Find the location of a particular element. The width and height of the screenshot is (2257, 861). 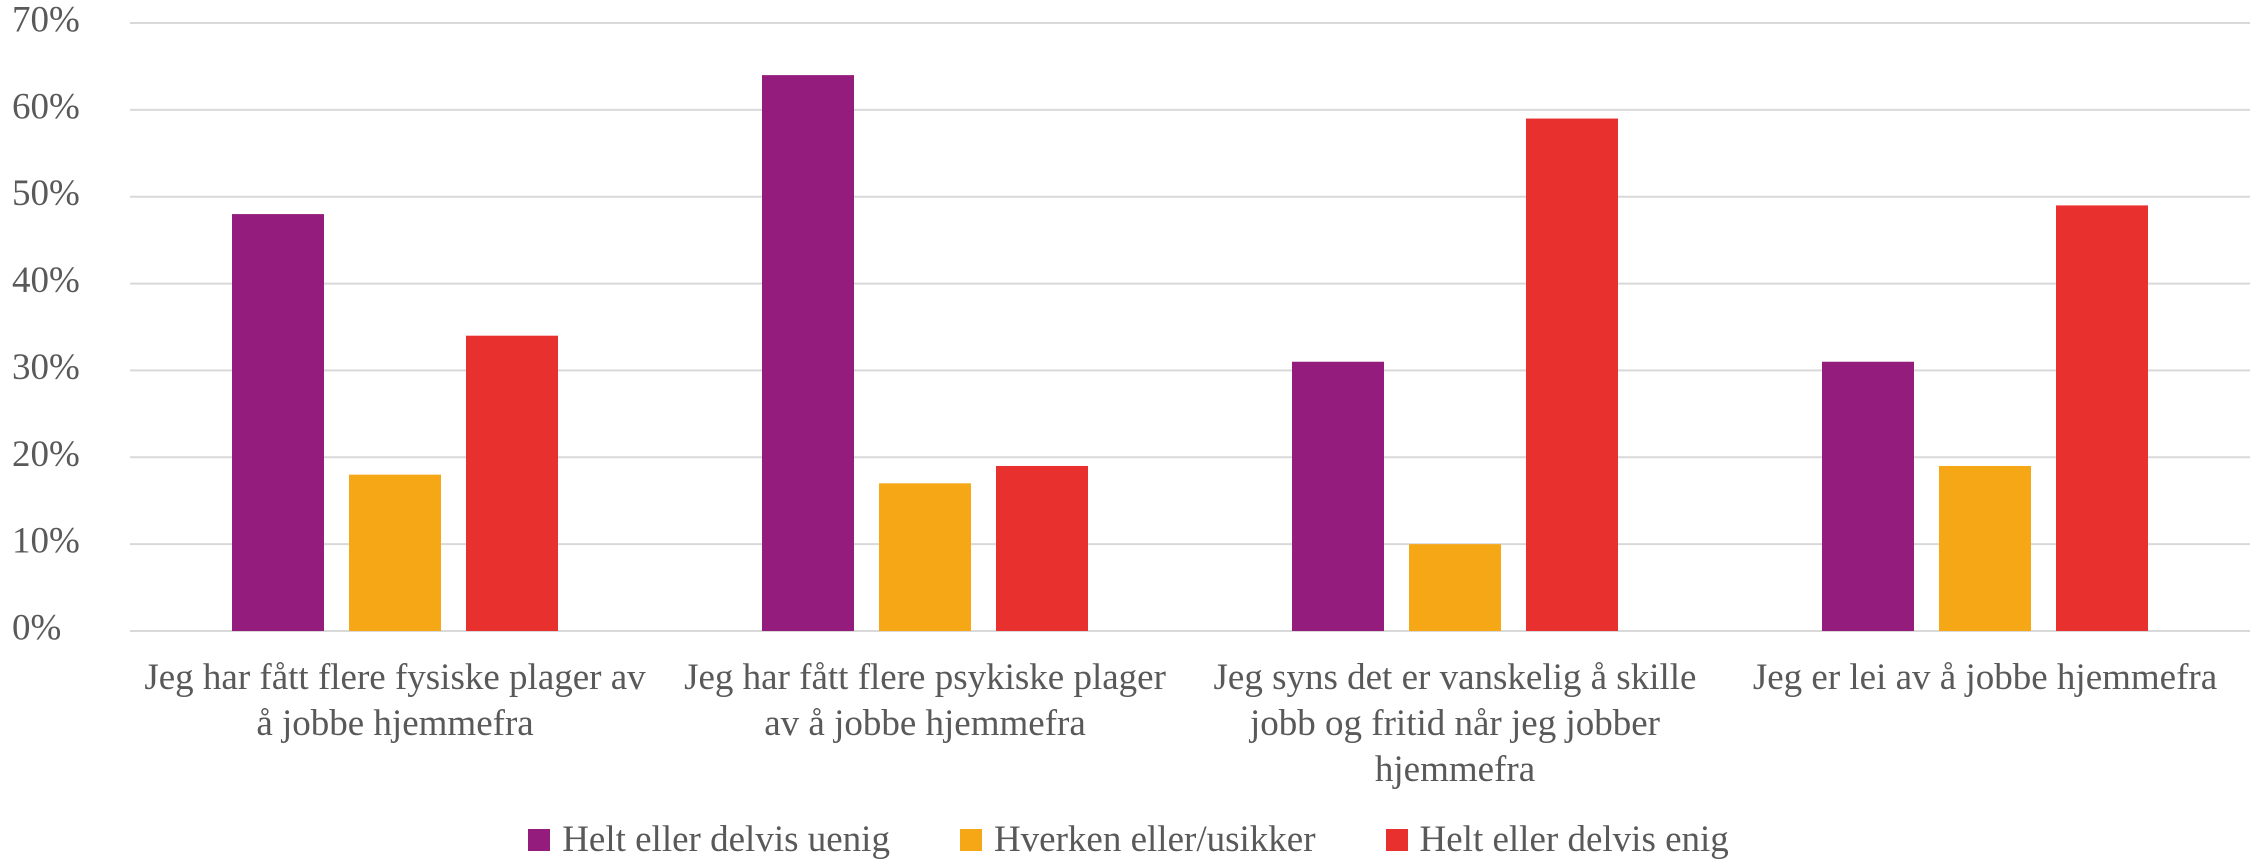

y-tick-label: 10% is located at coordinates (46, 541).